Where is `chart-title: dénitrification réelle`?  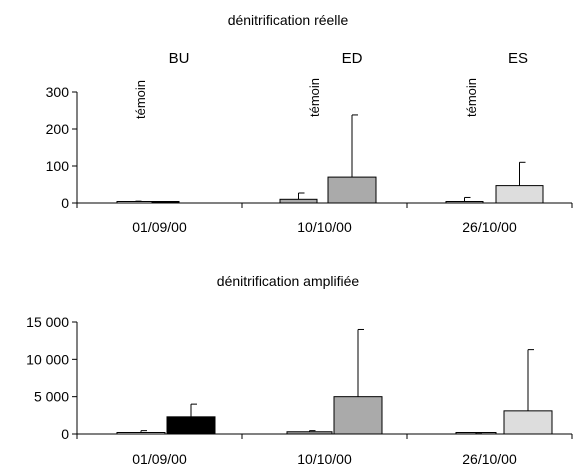
chart-title: dénitrification réelle is located at coordinates (288, 20).